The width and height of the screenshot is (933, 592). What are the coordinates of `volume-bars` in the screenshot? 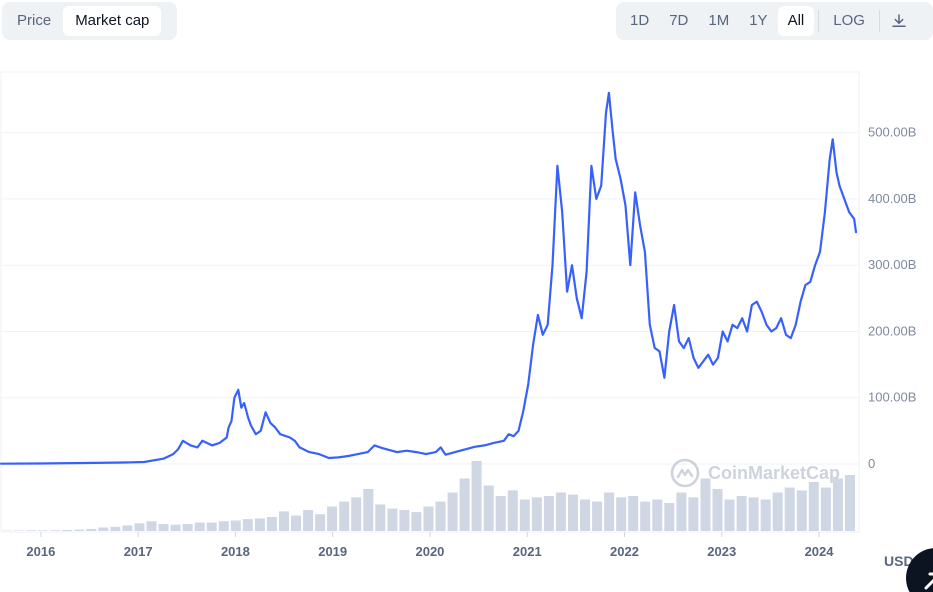 It's located at (428, 496).